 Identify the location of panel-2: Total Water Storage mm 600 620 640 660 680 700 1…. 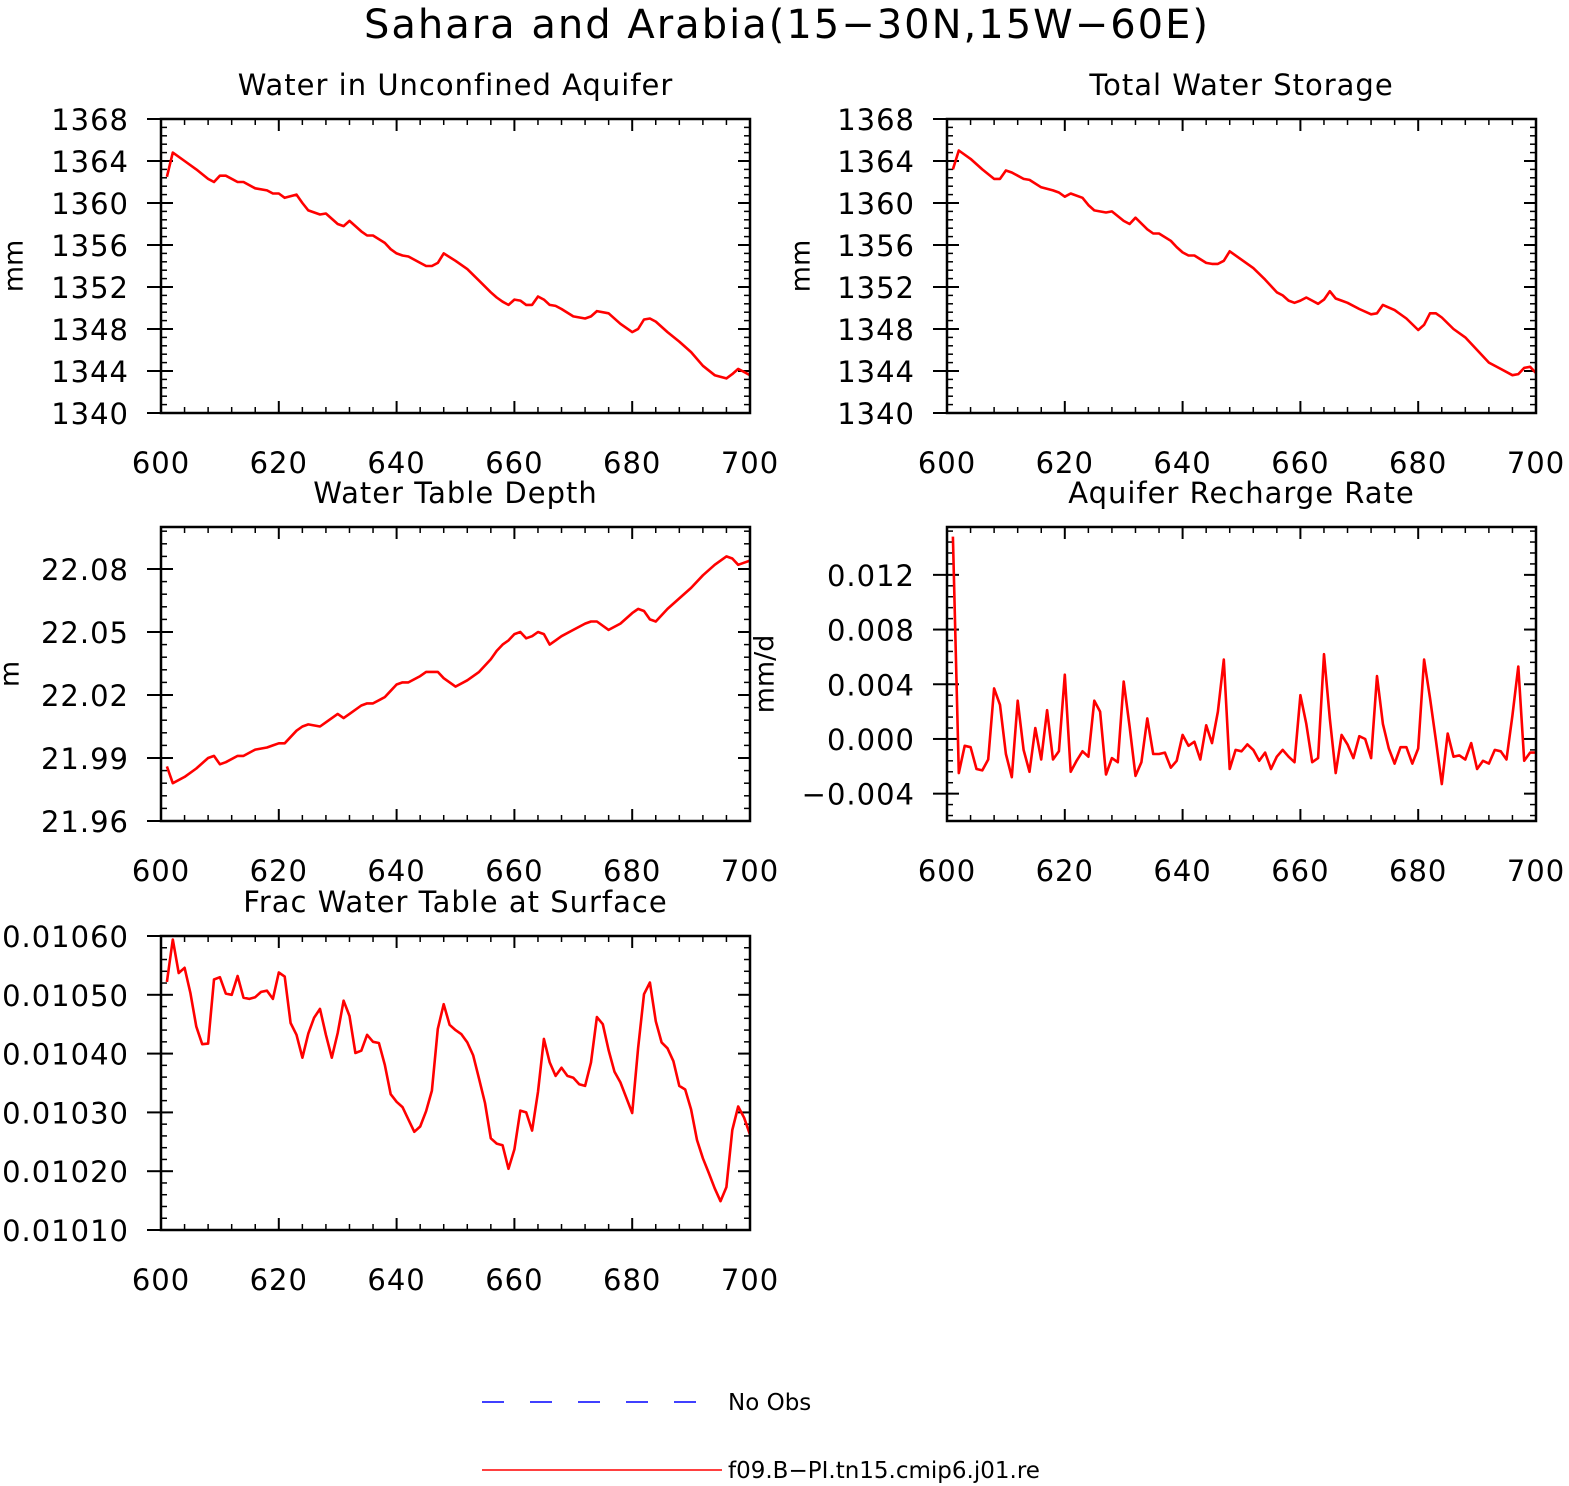
(1175, 274).